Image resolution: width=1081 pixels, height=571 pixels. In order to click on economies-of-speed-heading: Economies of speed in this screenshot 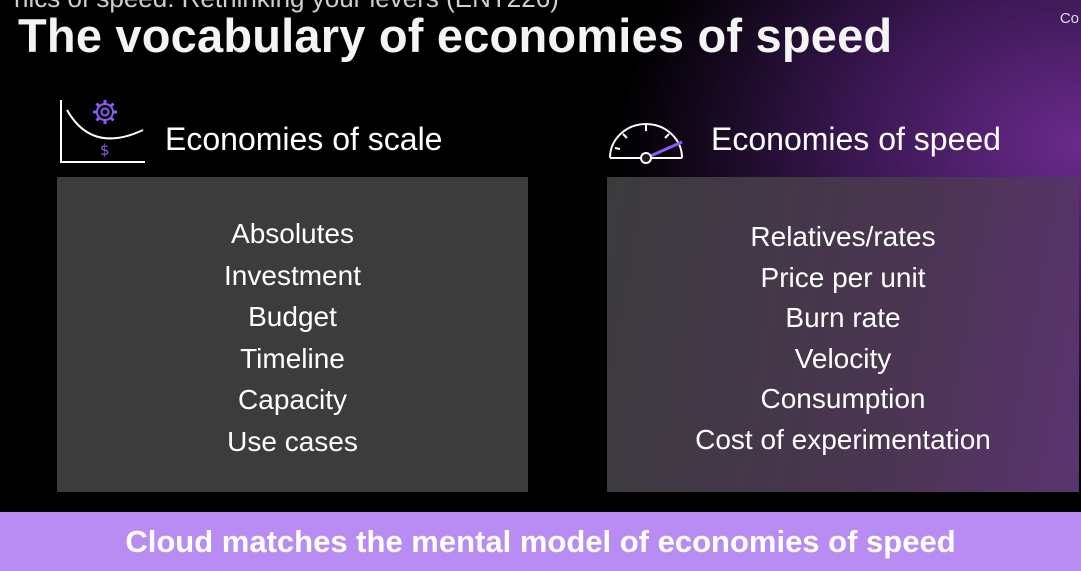, I will do `click(856, 139)`.